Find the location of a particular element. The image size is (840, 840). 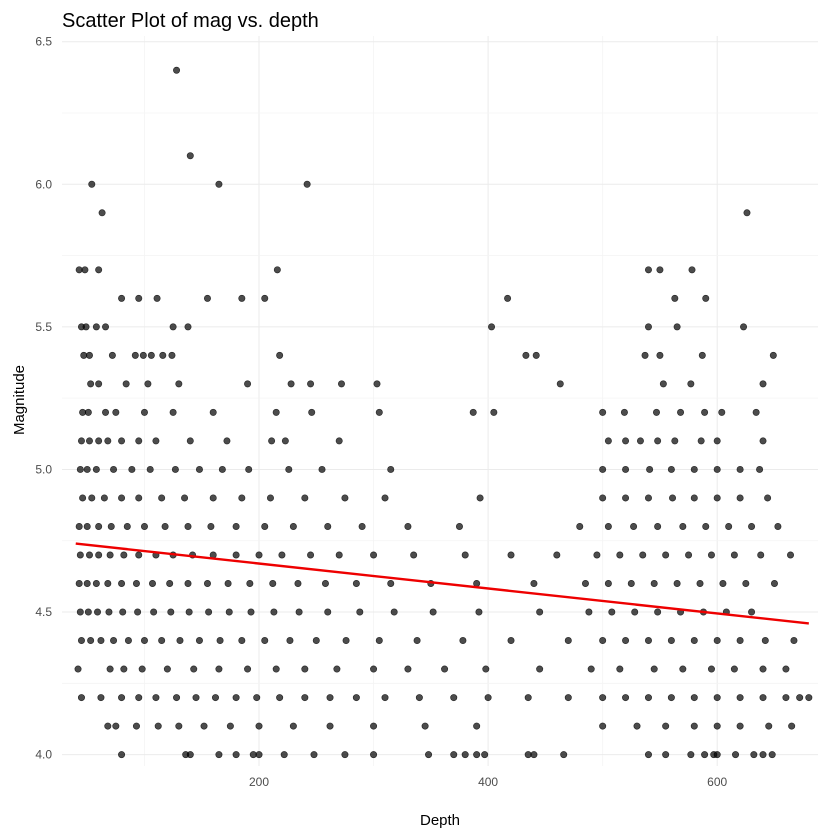

y-tick-label: 5.5 is located at coordinates (43, 327).